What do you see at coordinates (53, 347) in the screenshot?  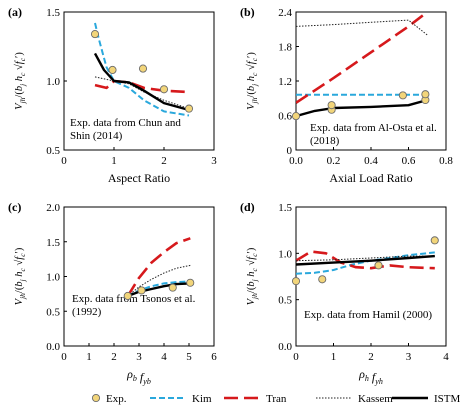 I see `y-tick-label: 0.0` at bounding box center [53, 347].